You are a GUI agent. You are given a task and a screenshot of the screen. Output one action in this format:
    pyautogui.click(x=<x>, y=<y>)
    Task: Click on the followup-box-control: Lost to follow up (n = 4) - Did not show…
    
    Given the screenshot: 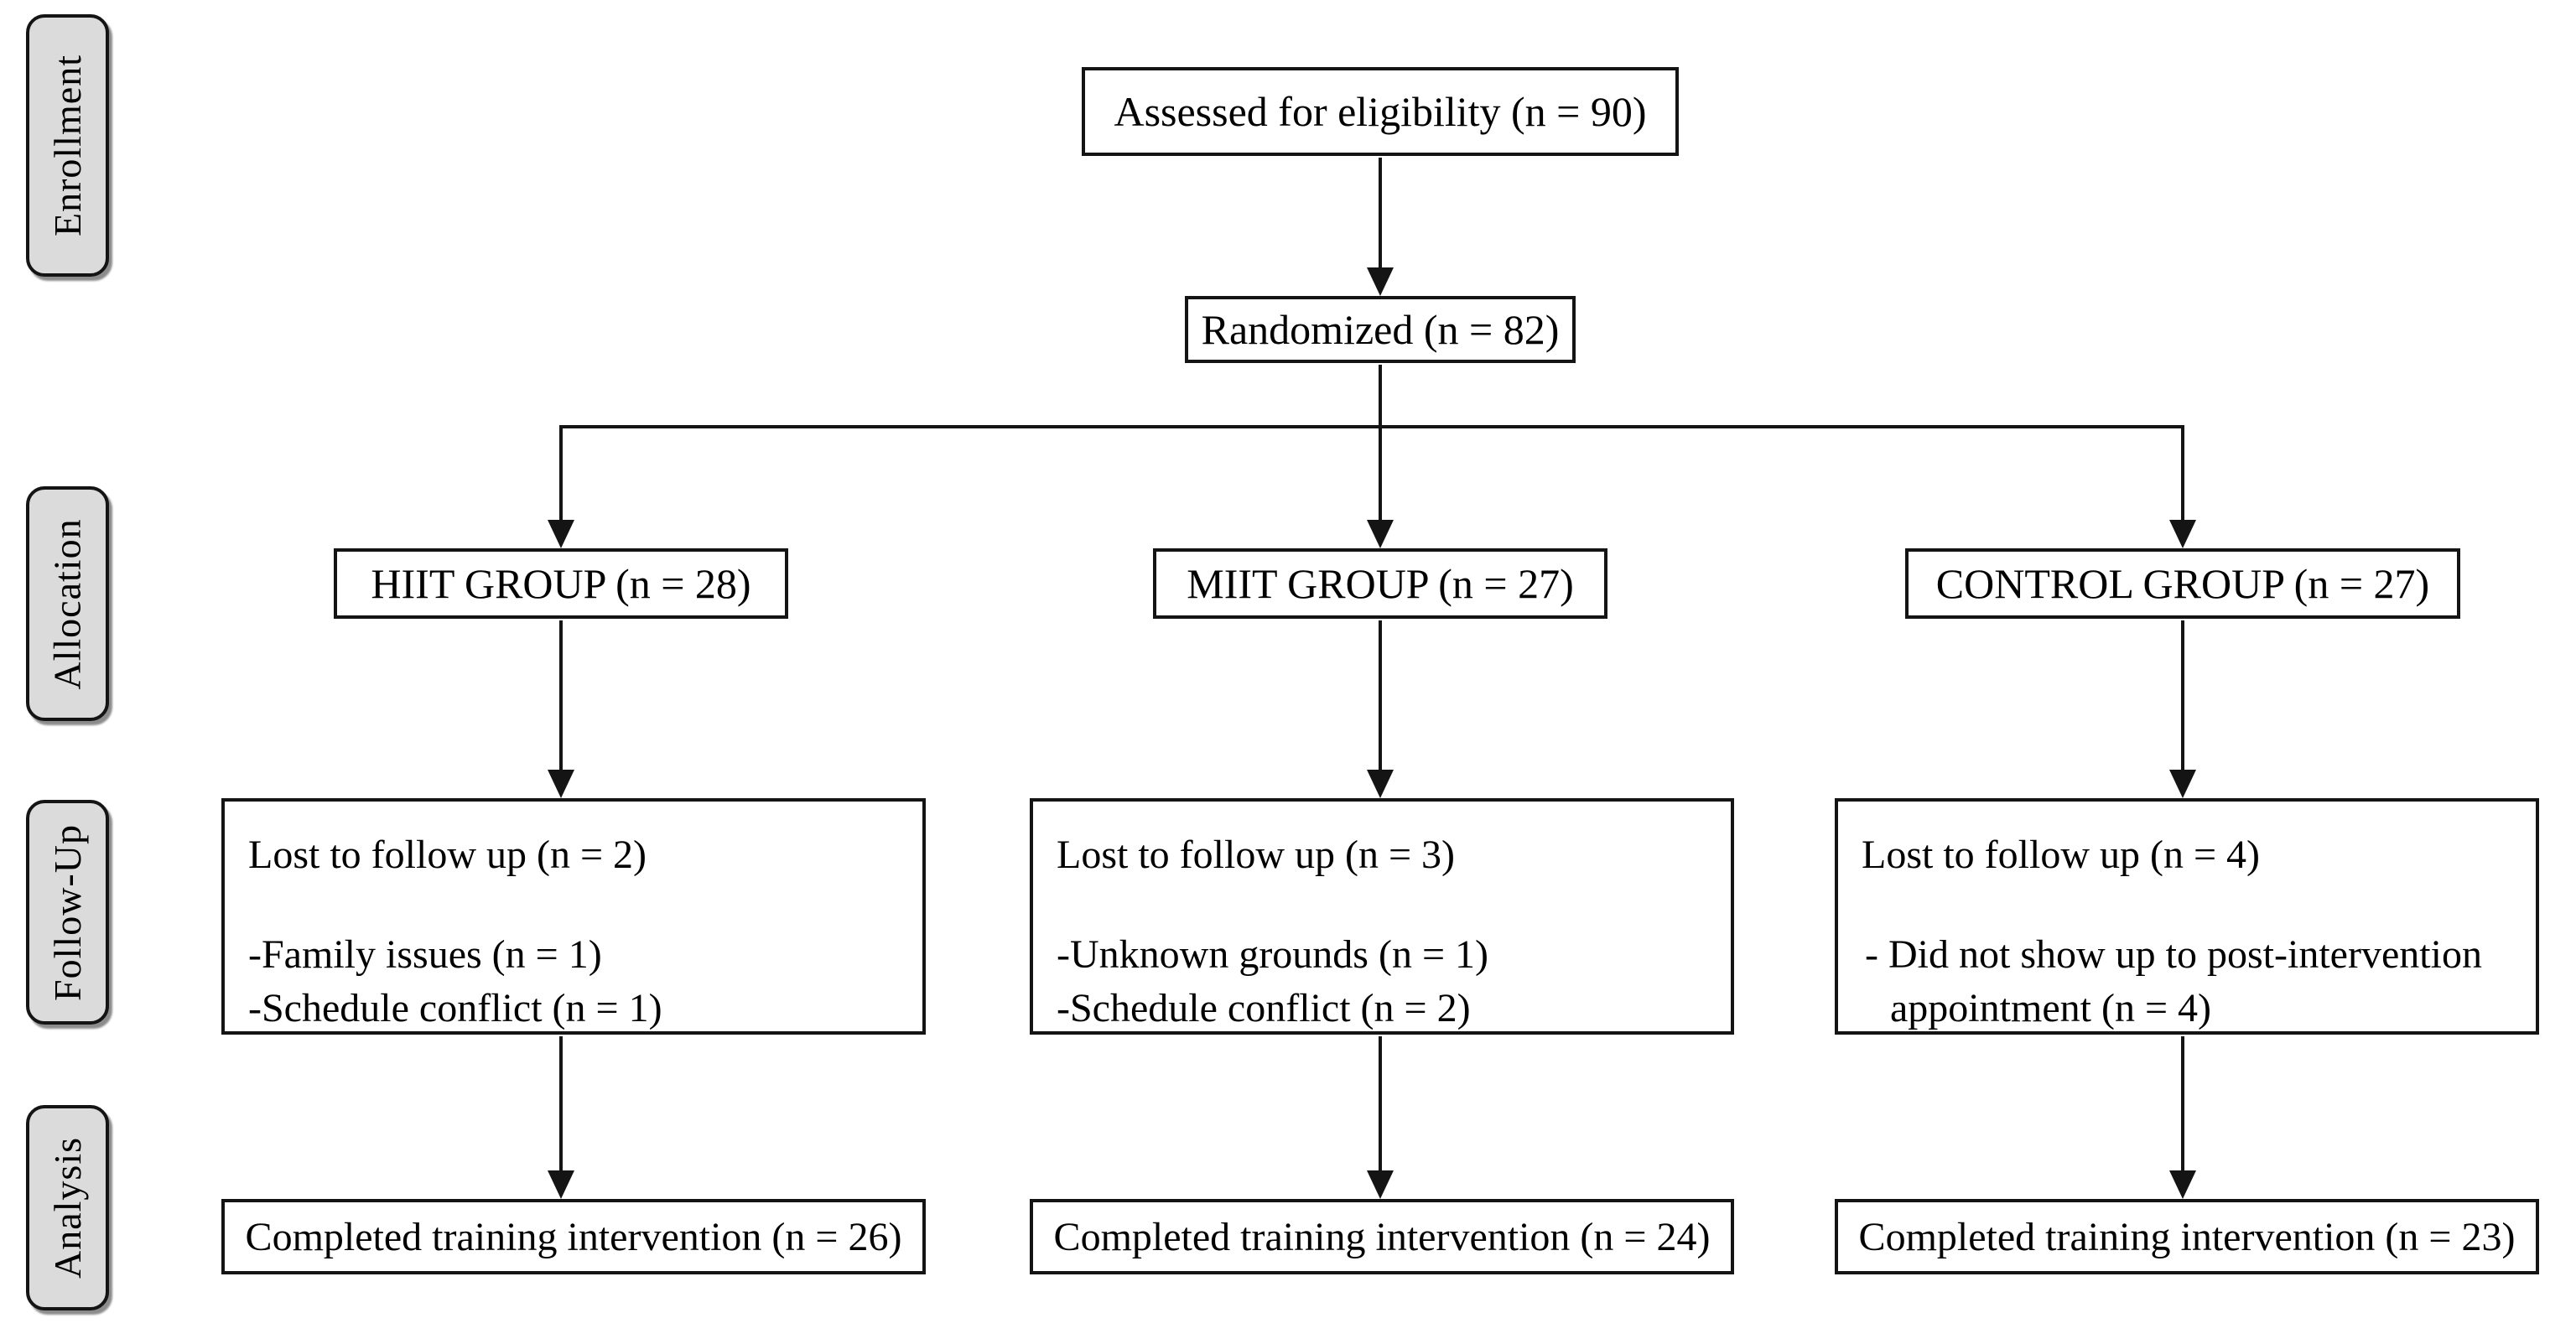 What is the action you would take?
    pyautogui.click(x=2187, y=916)
    